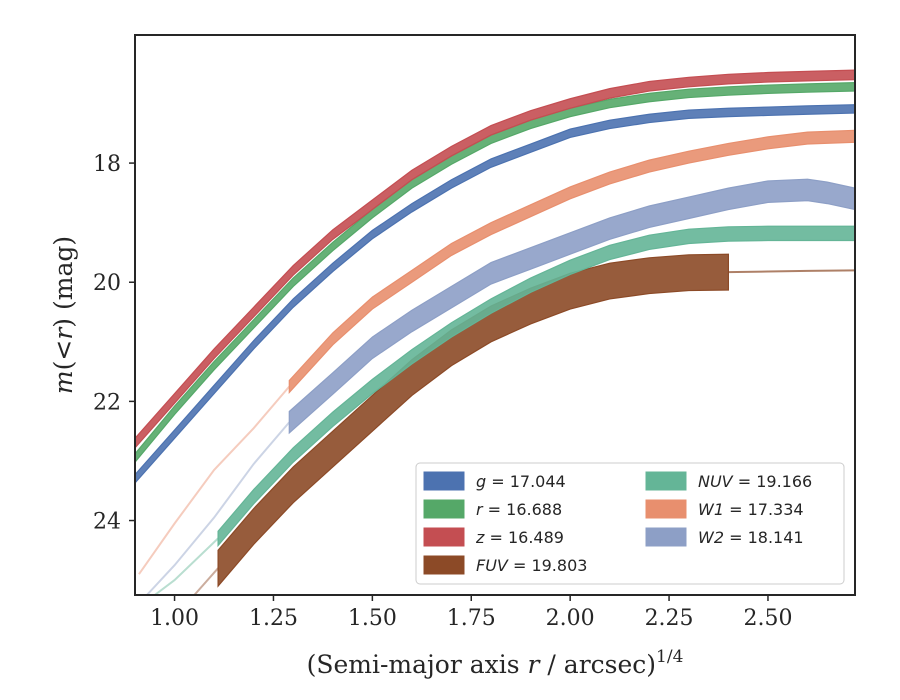 This screenshot has width=900, height=700. I want to click on x-tick-label: 2.00, so click(570, 618).